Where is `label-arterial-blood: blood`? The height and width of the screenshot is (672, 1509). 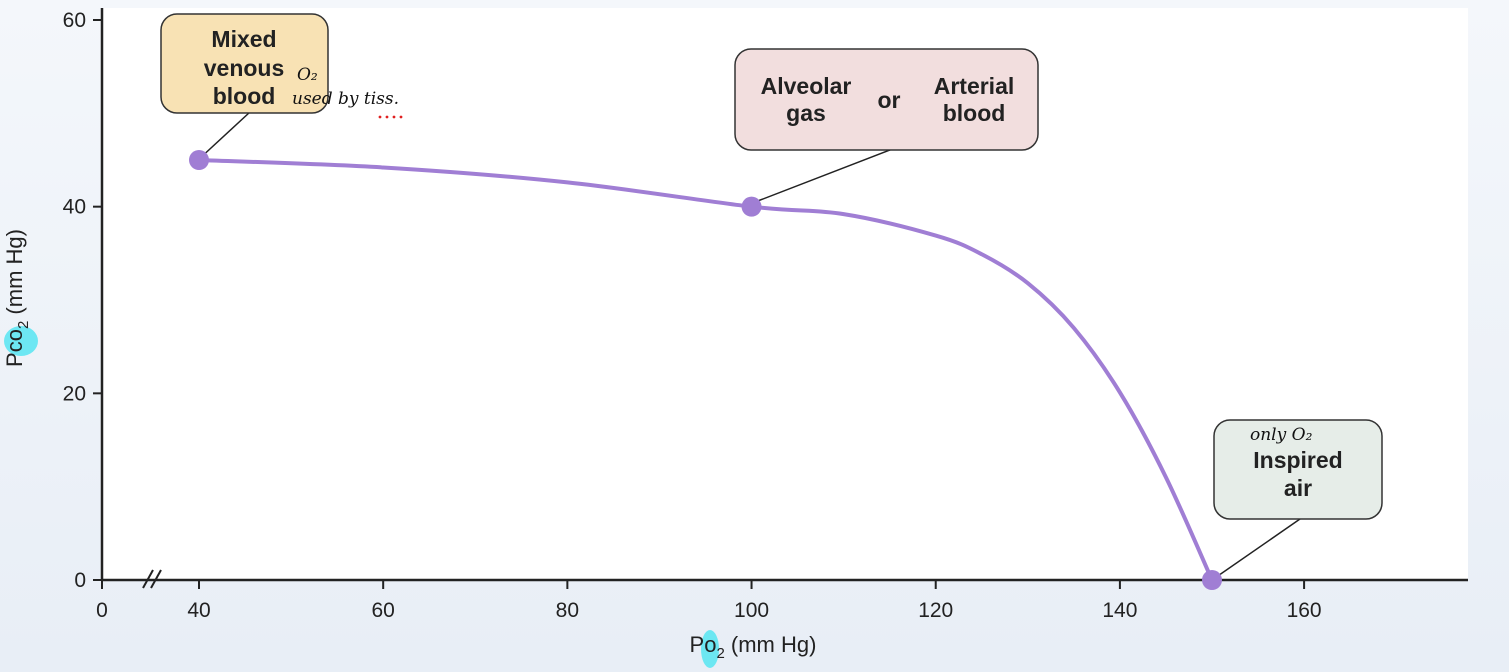
label-arterial-blood: blood is located at coordinates (974, 113).